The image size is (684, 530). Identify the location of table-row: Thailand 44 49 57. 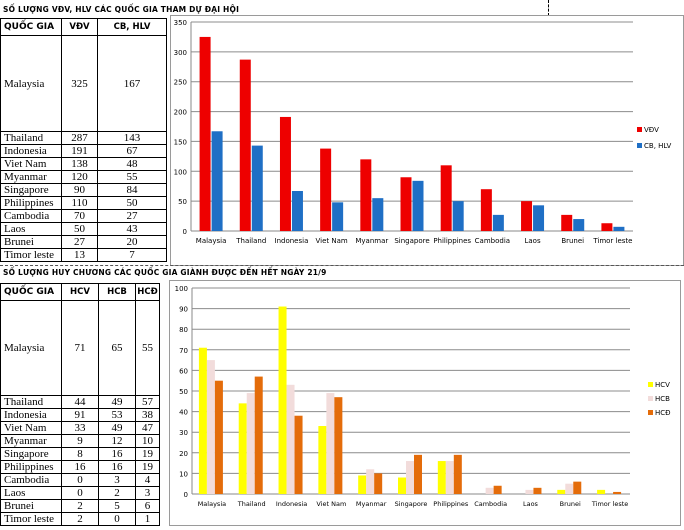
(80, 402).